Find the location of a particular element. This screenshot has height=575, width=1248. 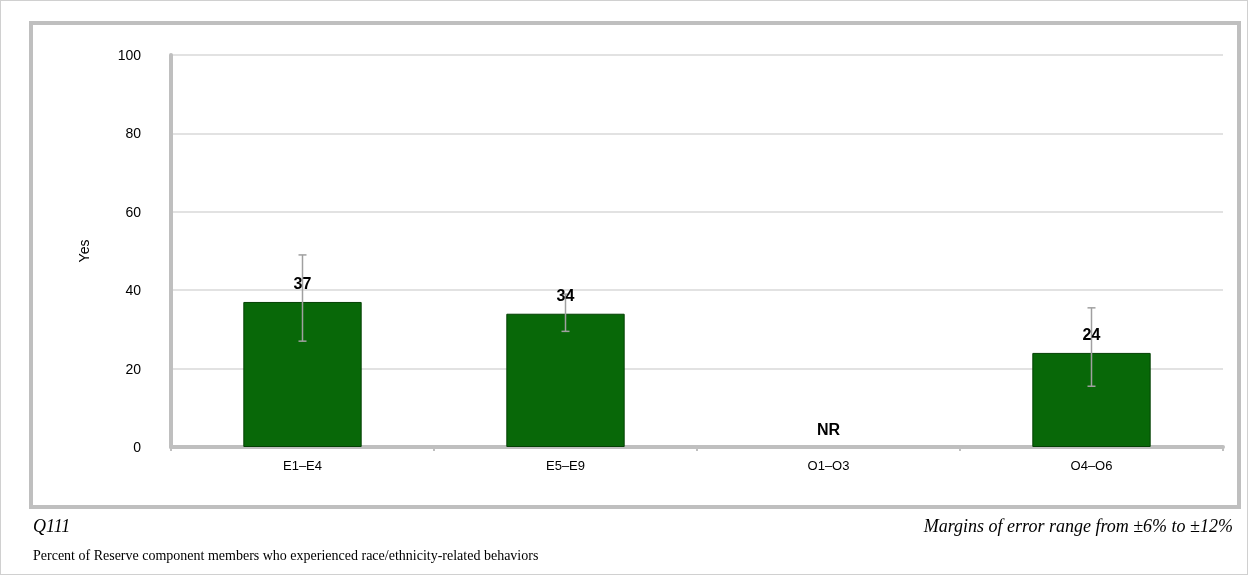

x-tick-label: O1–O3 is located at coordinates (828, 465).